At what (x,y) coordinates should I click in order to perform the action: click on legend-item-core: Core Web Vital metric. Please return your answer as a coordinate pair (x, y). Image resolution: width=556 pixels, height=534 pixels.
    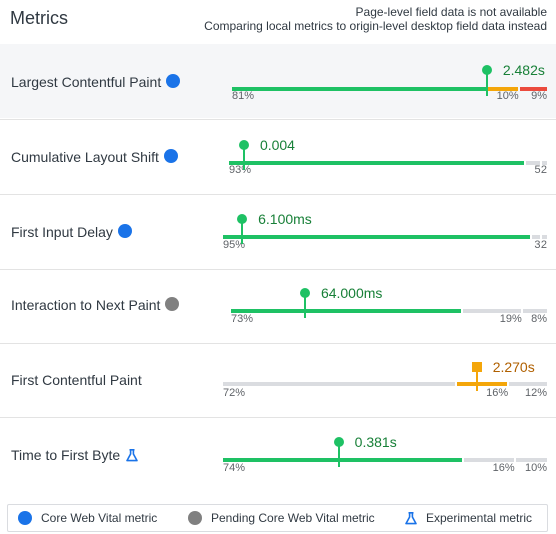
    Looking at the image, I should click on (87, 518).